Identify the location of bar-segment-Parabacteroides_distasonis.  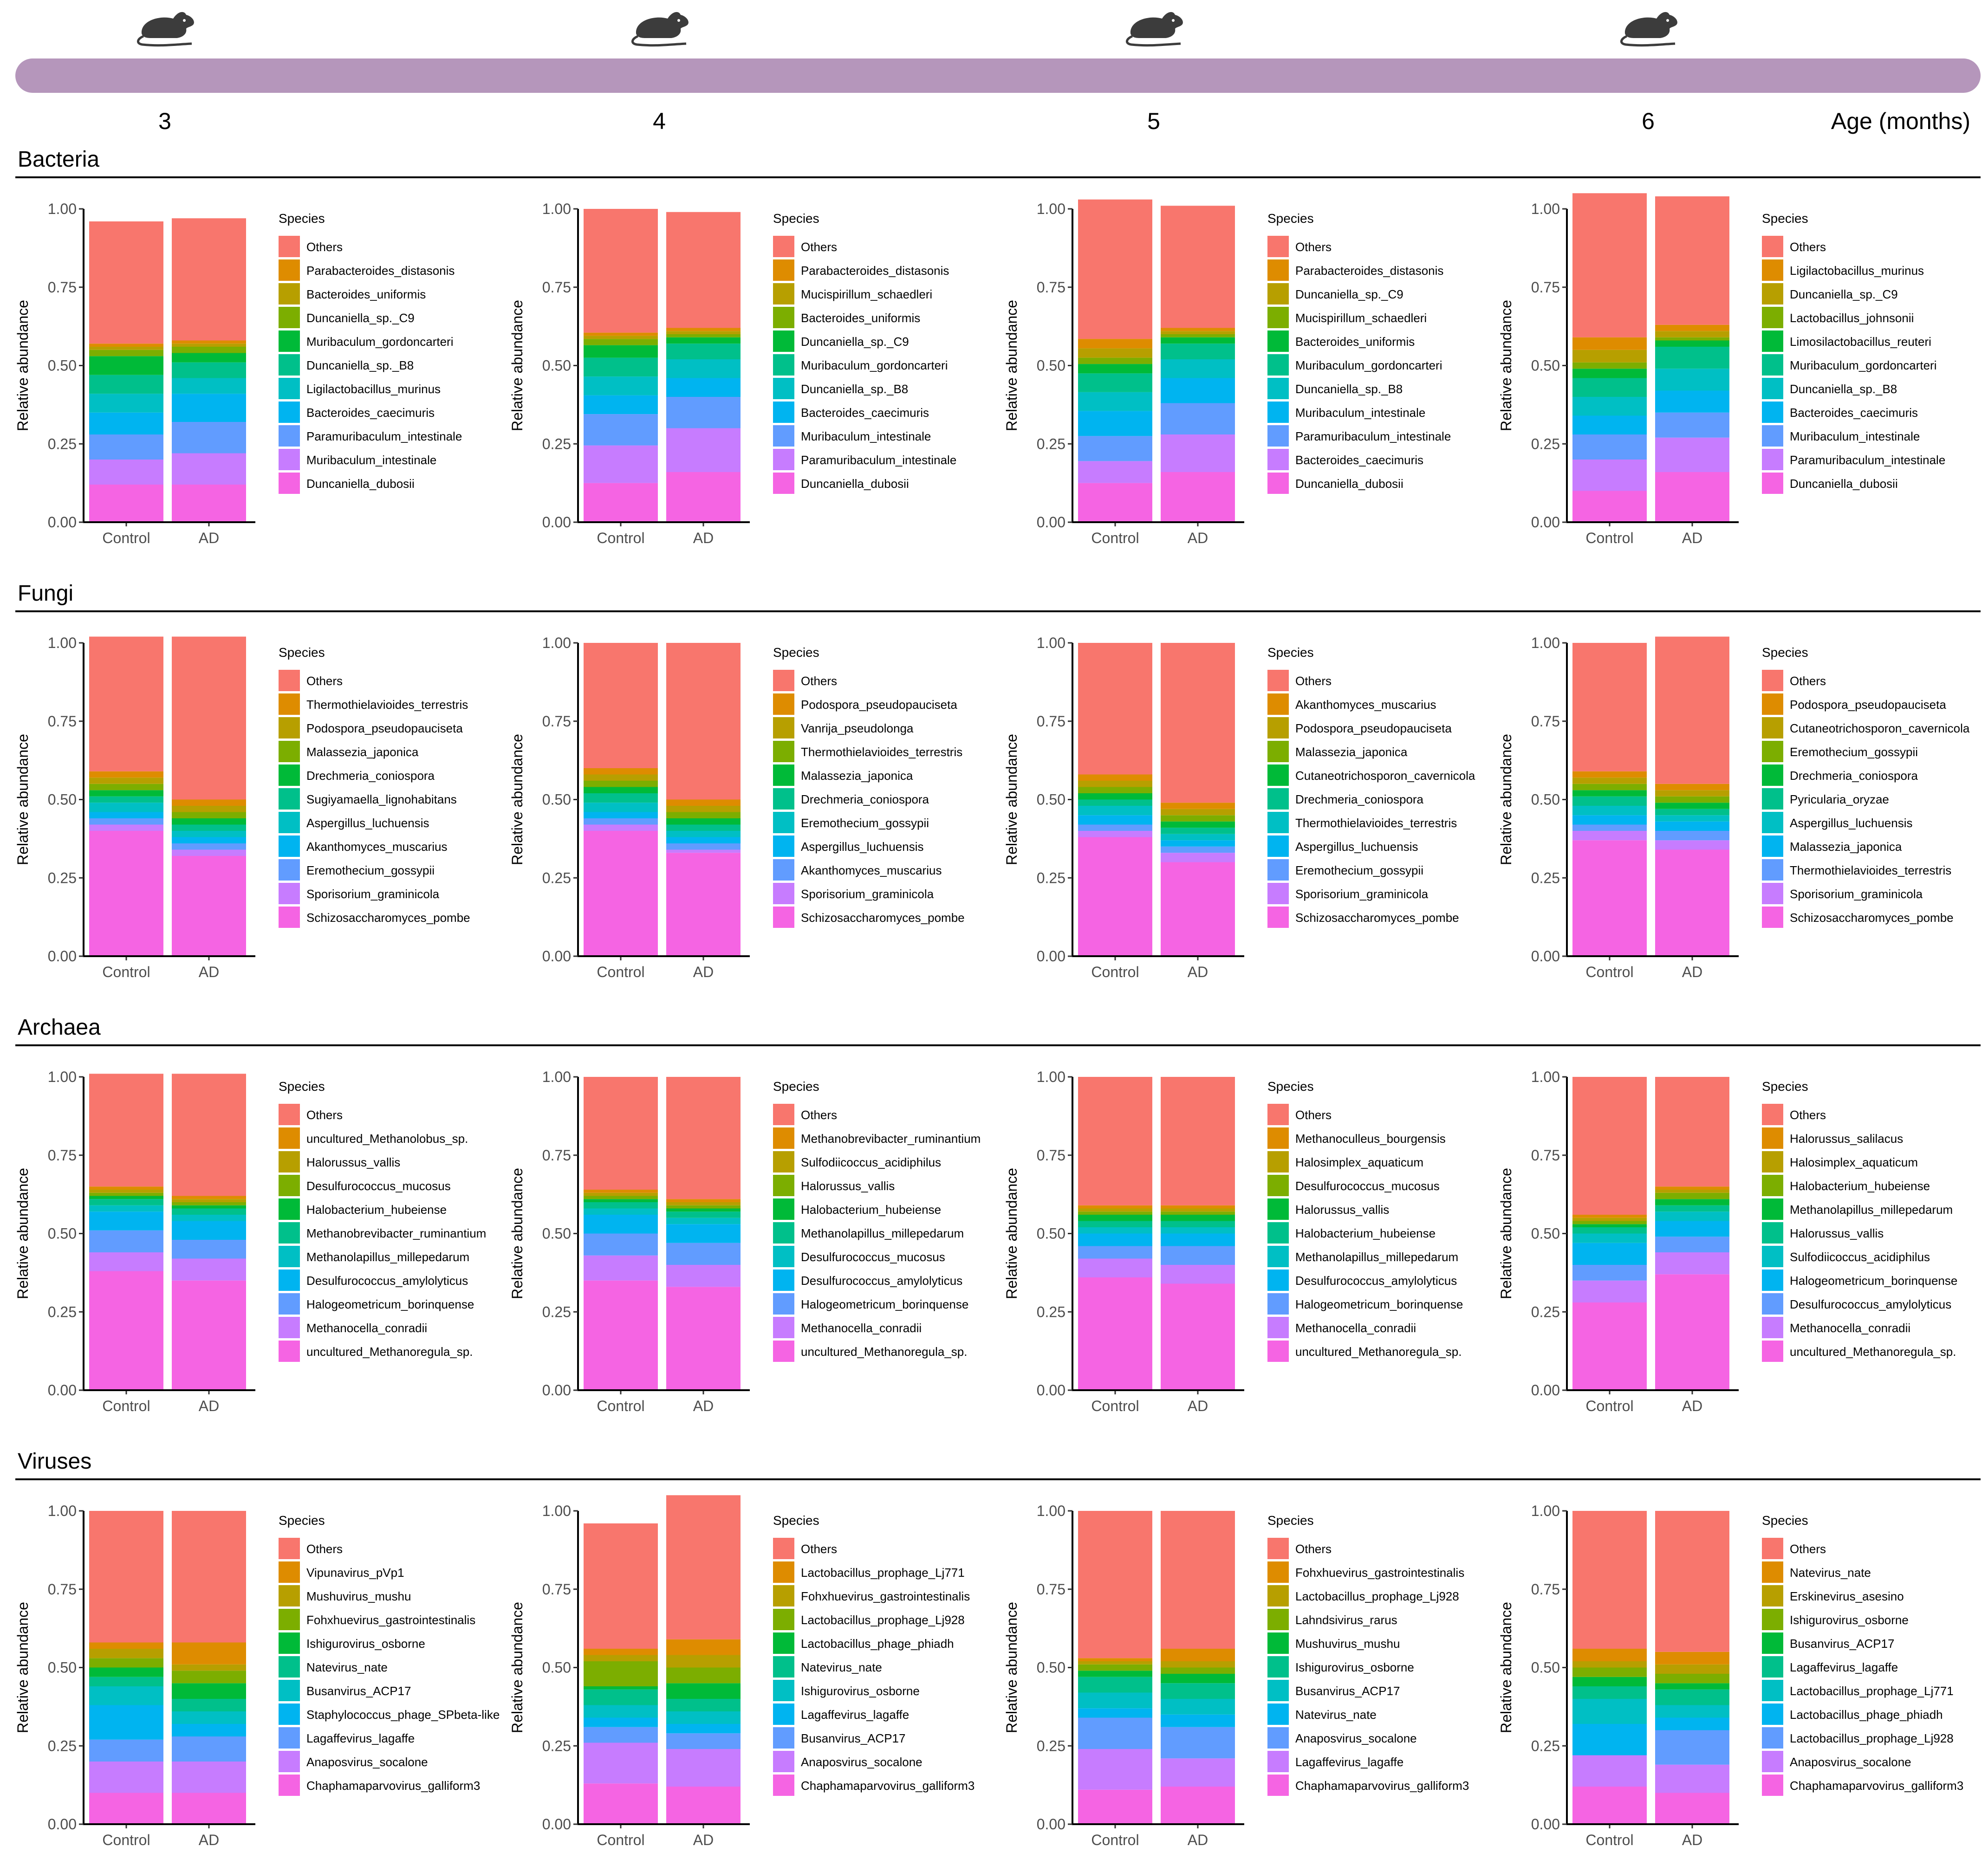
(209, 342).